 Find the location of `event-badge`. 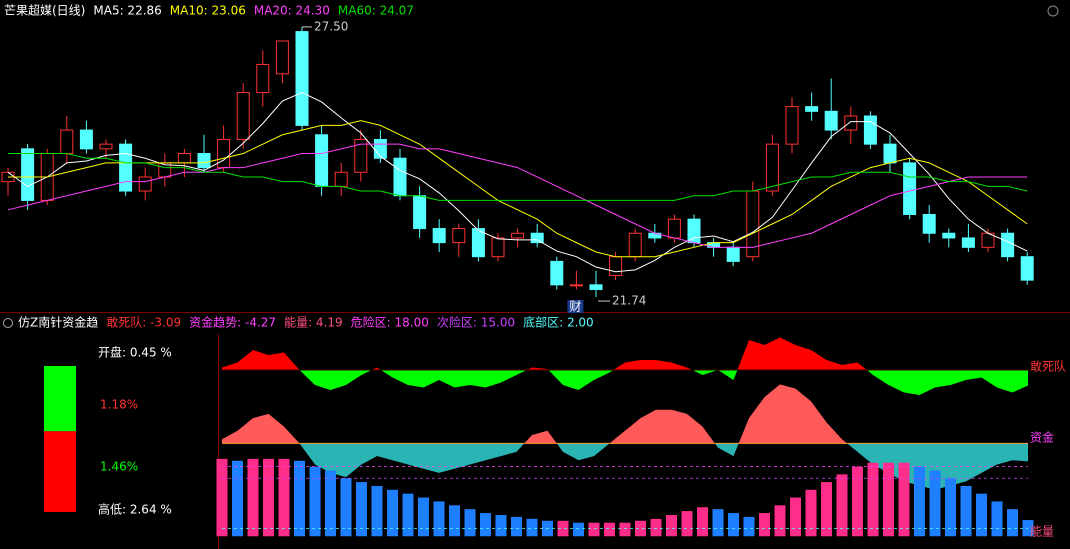

event-badge is located at coordinates (575, 306).